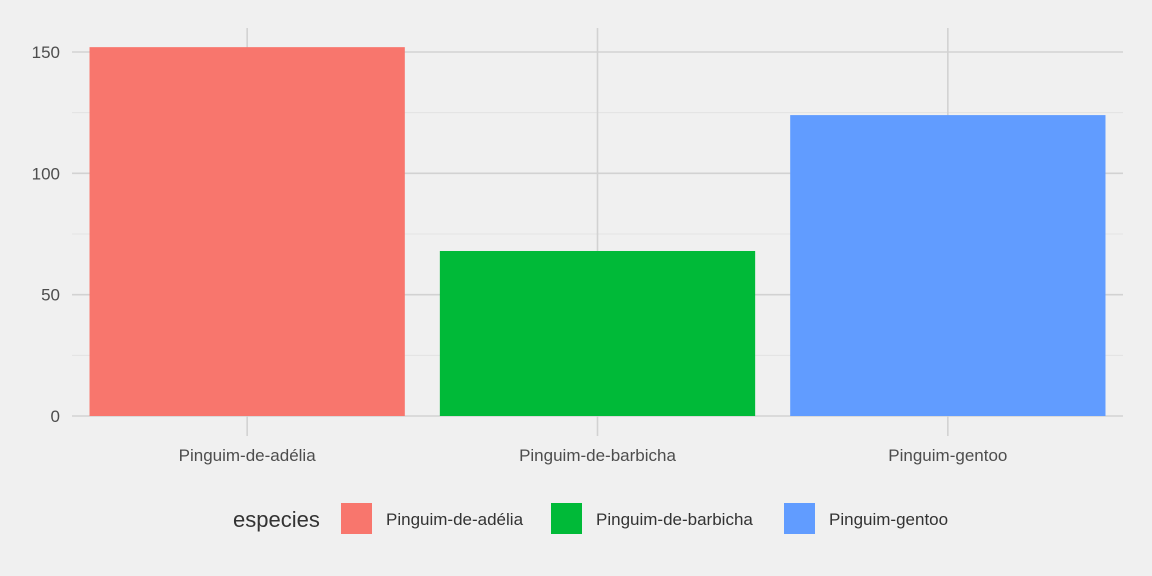  What do you see at coordinates (46, 173) in the screenshot?
I see `y-tick-label: 100` at bounding box center [46, 173].